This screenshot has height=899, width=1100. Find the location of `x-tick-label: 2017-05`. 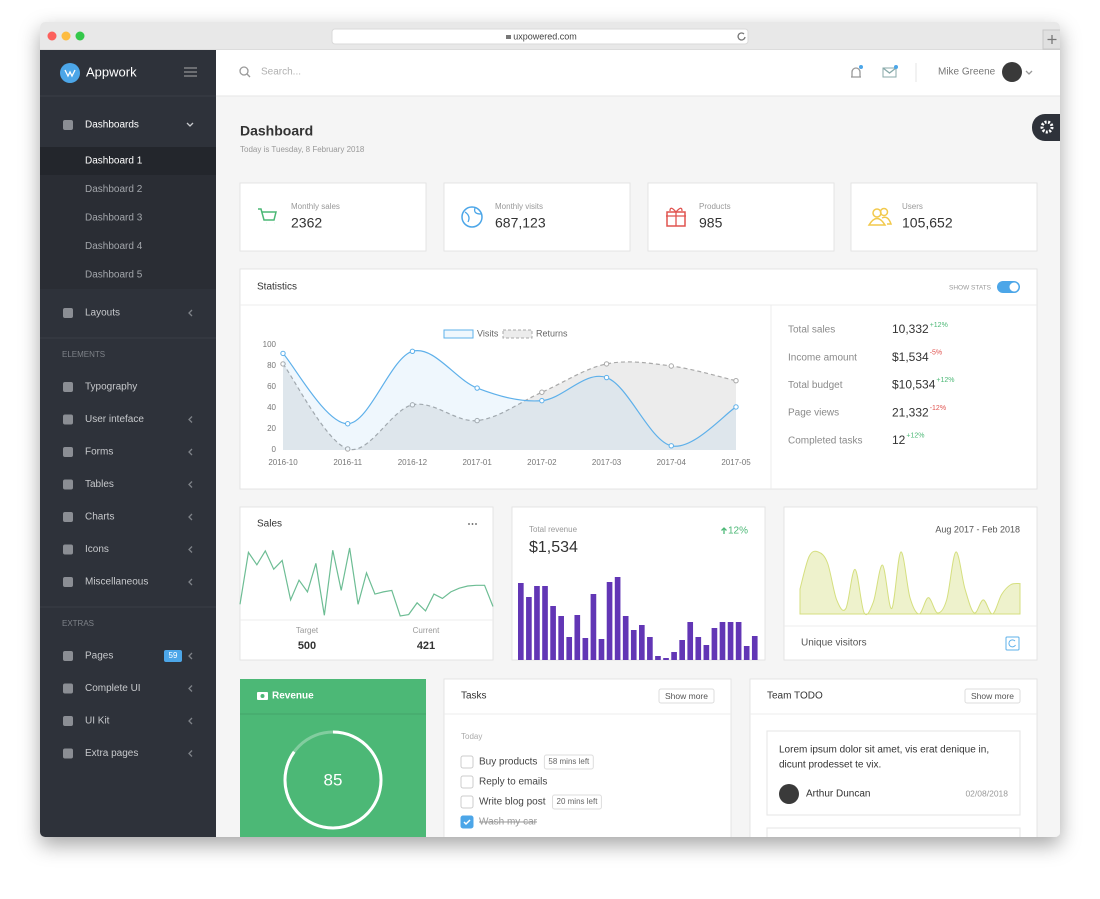

x-tick-label: 2017-05 is located at coordinates (736, 462).